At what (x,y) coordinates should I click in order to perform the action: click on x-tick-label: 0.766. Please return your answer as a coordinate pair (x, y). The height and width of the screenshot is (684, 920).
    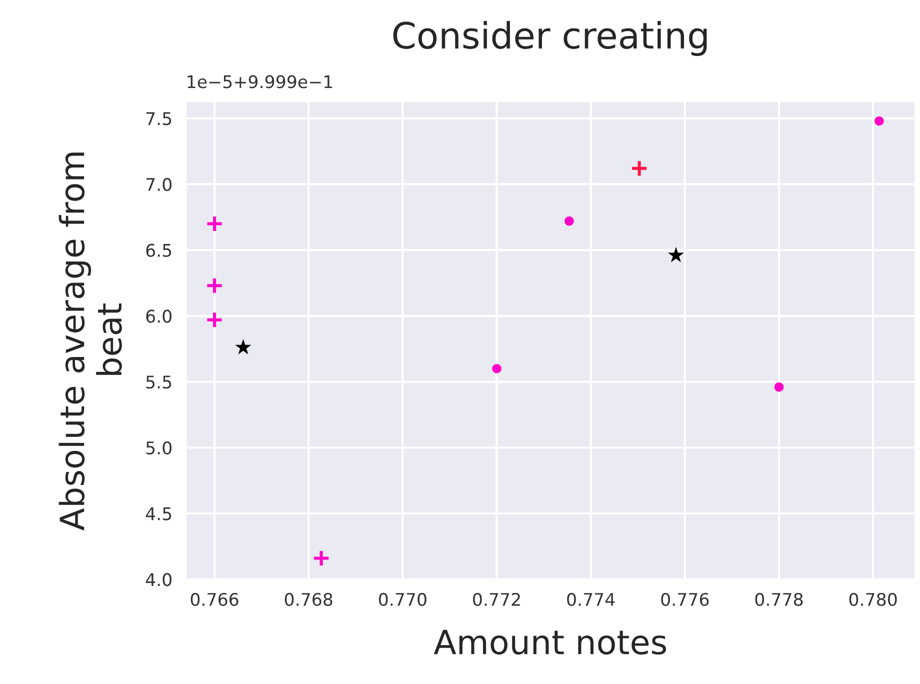
    Looking at the image, I should click on (214, 599).